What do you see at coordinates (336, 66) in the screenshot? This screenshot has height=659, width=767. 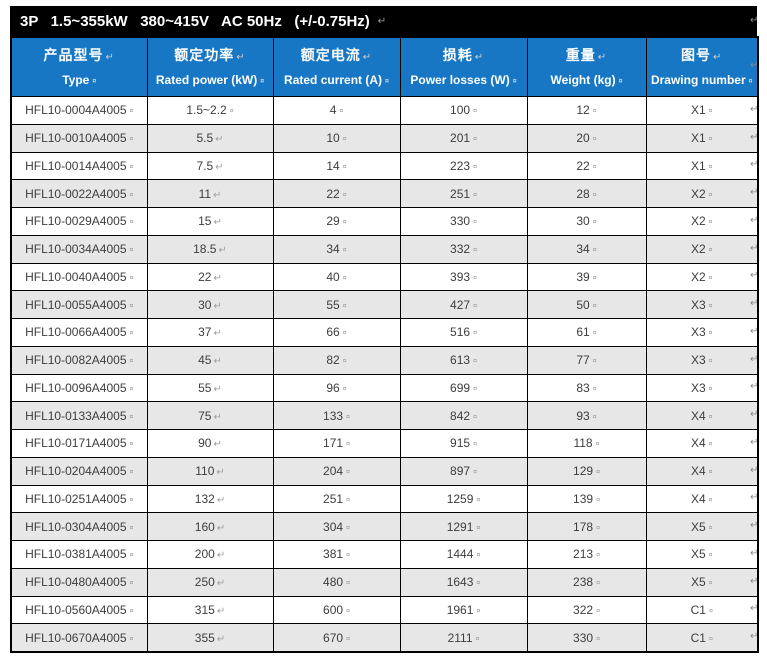 I see `column-header-rated-current-a: 额定电流 ↵ Rated current (A) ¤` at bounding box center [336, 66].